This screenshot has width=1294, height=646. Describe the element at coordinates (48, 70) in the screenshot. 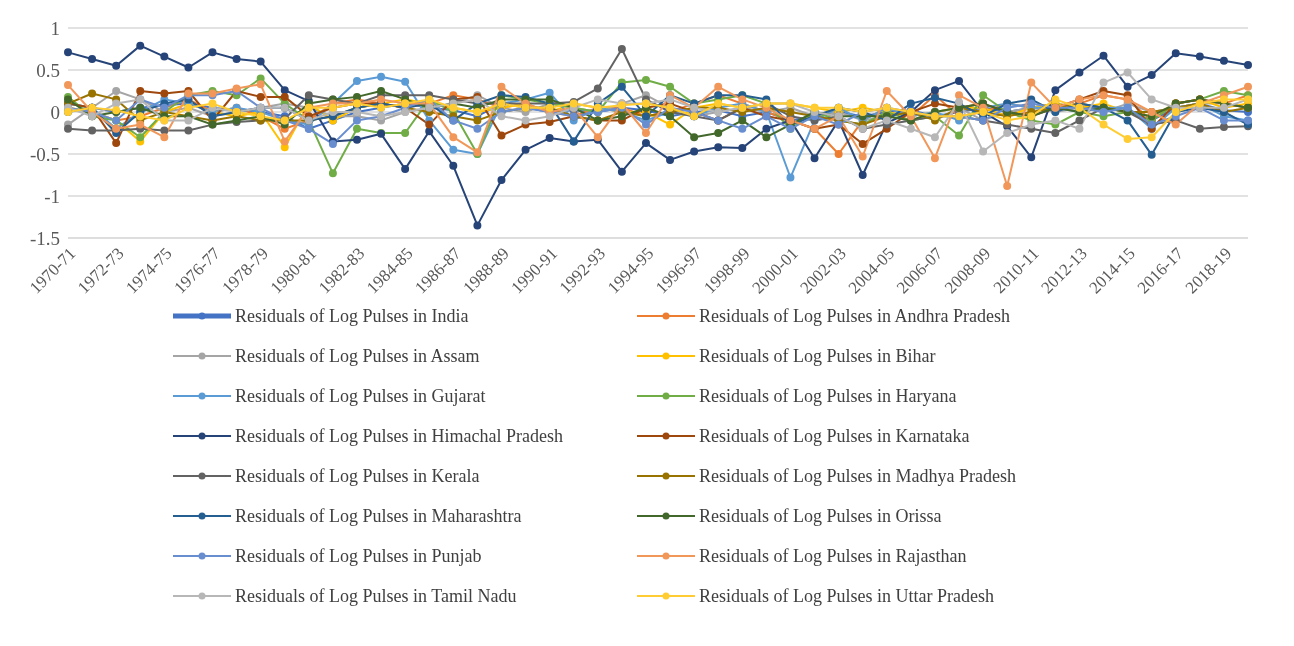

I see `y-tick-label: 0.5` at that location.